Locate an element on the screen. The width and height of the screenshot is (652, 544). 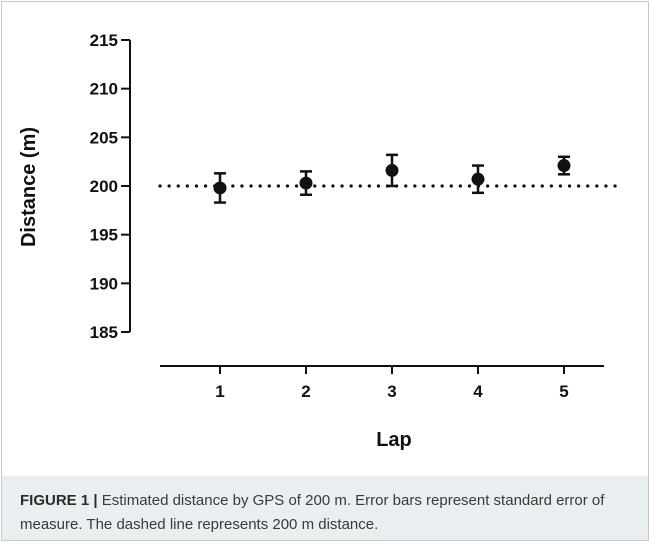
x-tick-label: 4 is located at coordinates (478, 391).